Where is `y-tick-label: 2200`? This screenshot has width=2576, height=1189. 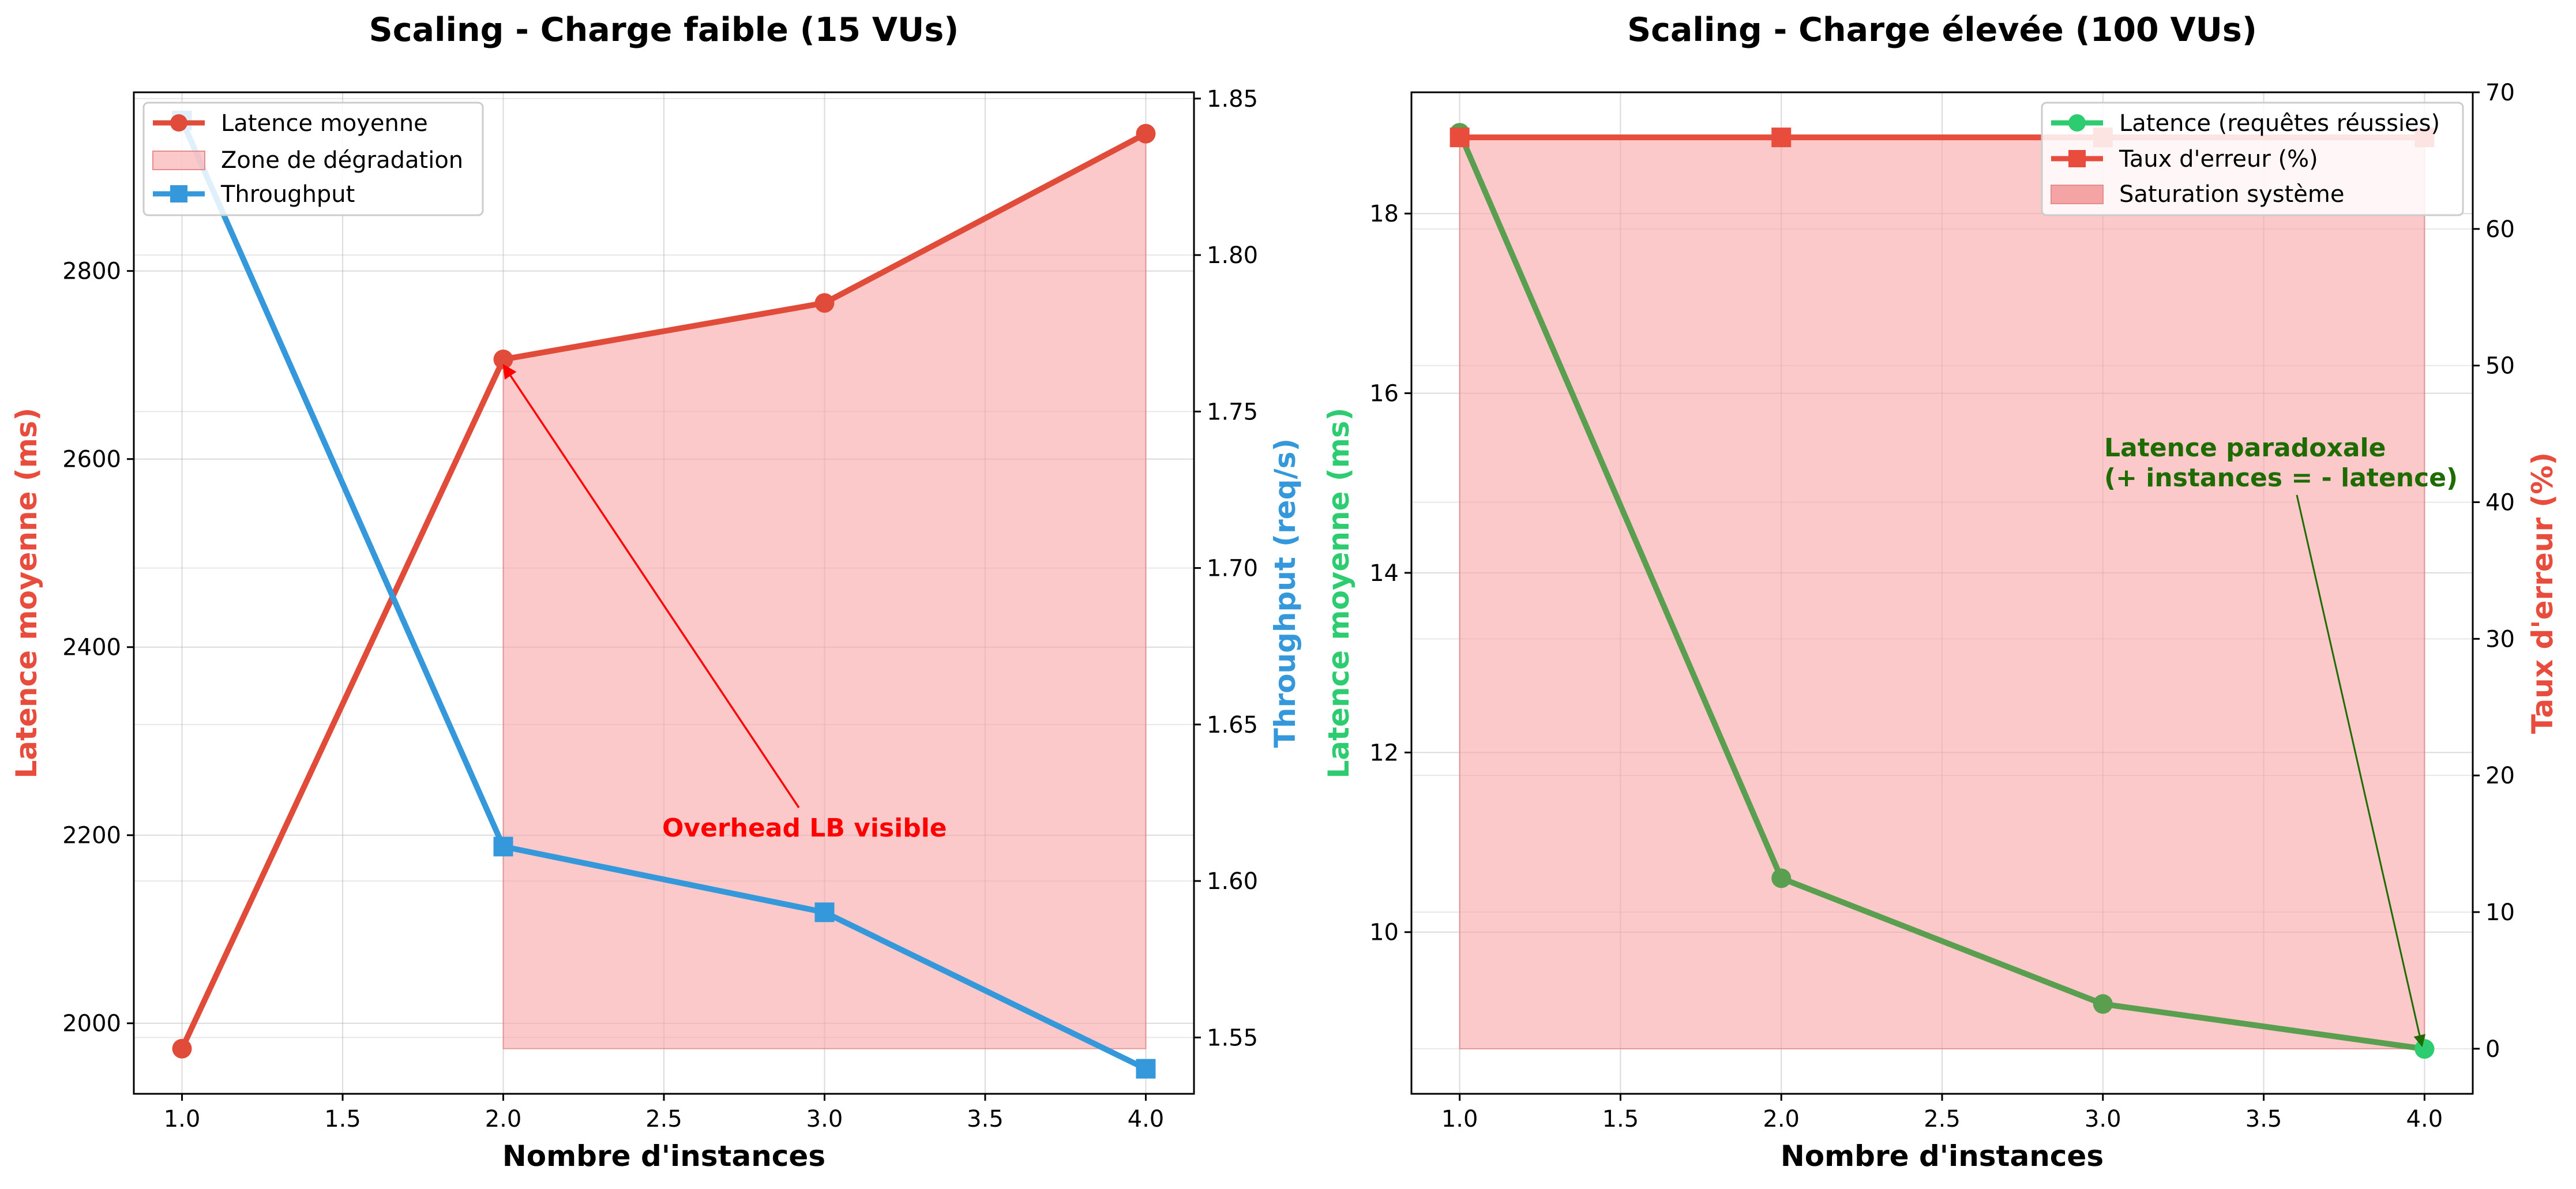 y-tick-label: 2200 is located at coordinates (92, 836).